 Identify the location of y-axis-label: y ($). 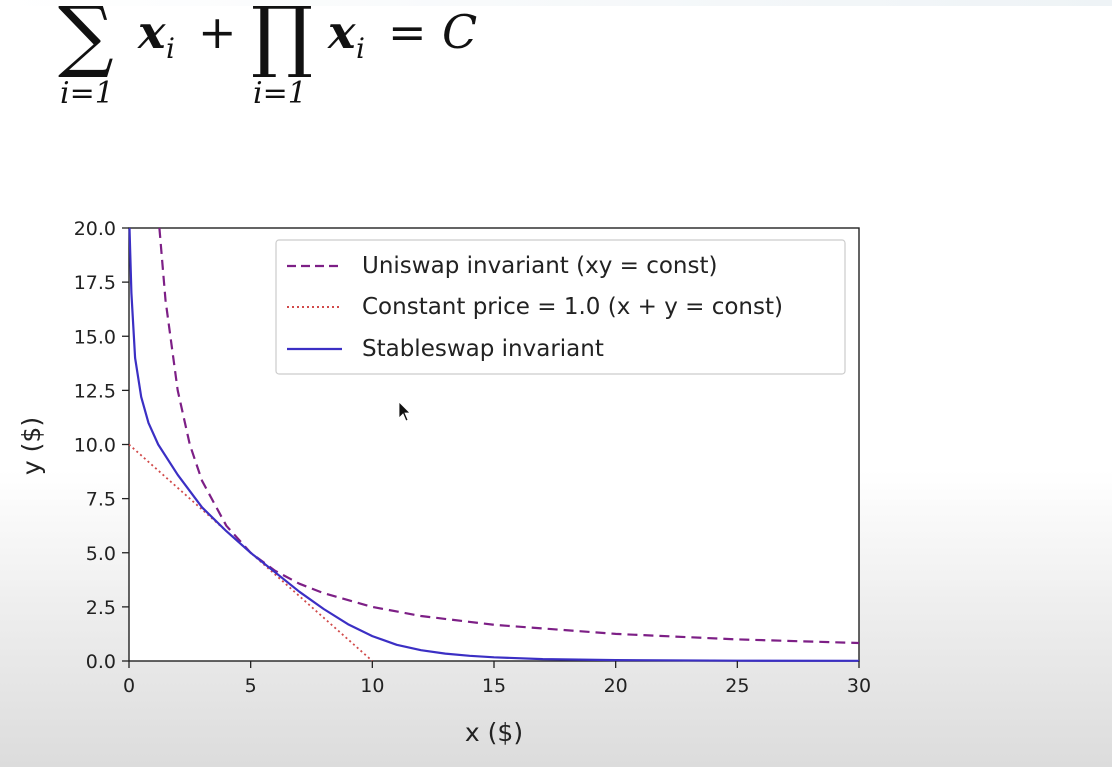
(31, 446).